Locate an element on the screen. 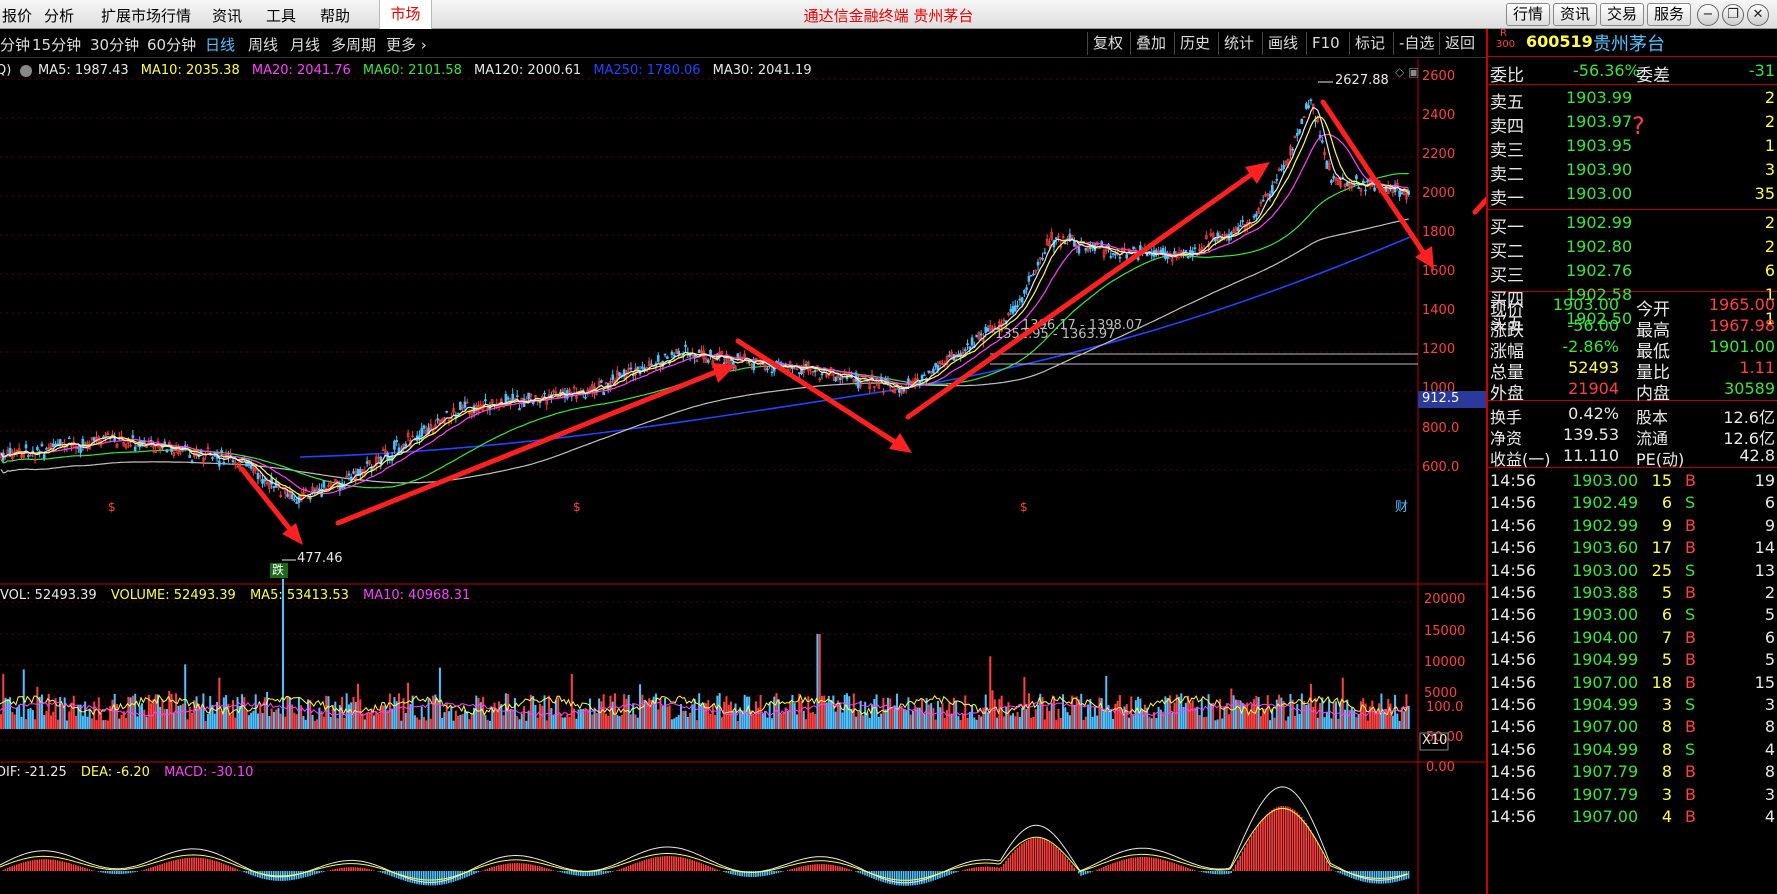 This screenshot has width=1777, height=894. stat2-value: 0.42% is located at coordinates (1593, 413).